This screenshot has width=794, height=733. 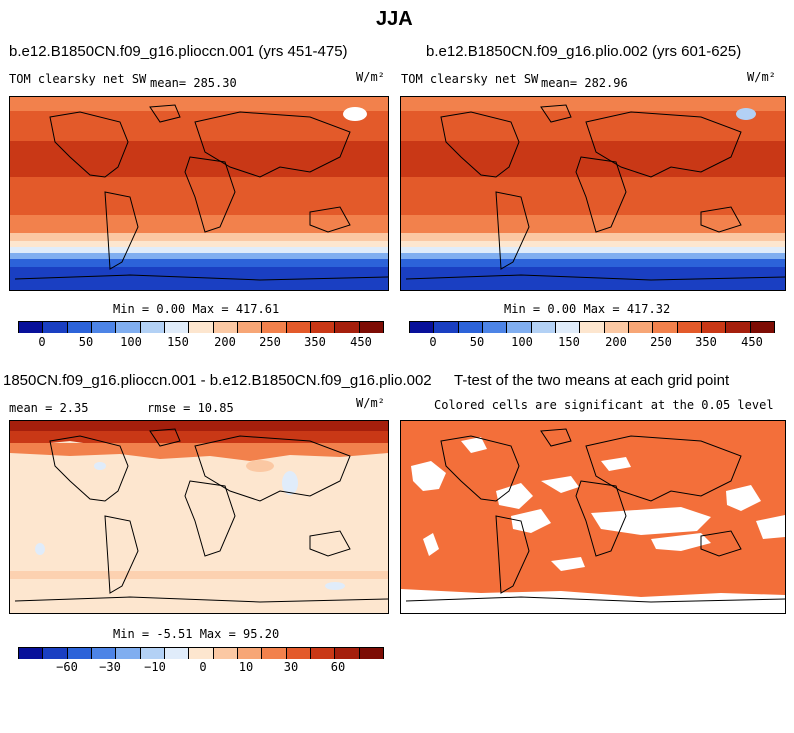 I want to click on colorbar-tick: −60, so click(x=67, y=667).